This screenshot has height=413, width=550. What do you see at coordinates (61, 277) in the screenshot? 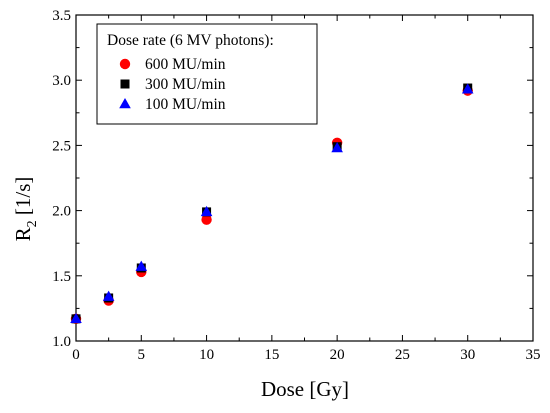
I see `y-tick-label: 1.5` at bounding box center [61, 277].